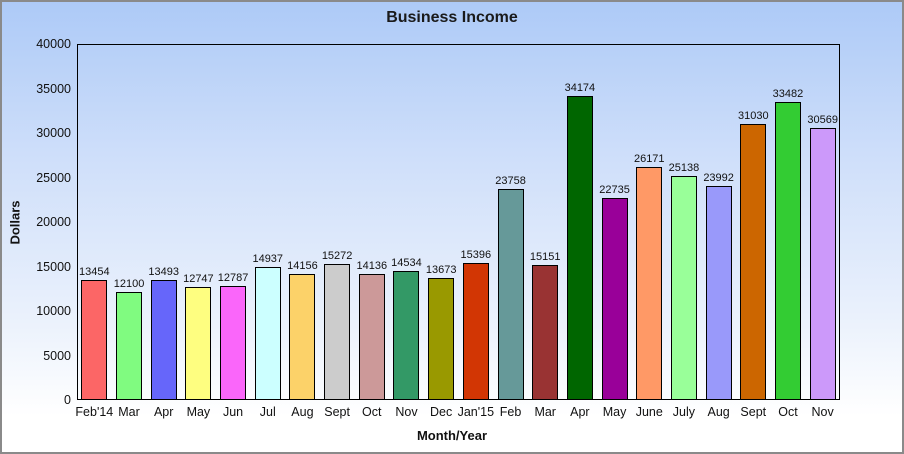 The width and height of the screenshot is (904, 454). Describe the element at coordinates (53, 133) in the screenshot. I see `y-tick-label: 30000` at that location.